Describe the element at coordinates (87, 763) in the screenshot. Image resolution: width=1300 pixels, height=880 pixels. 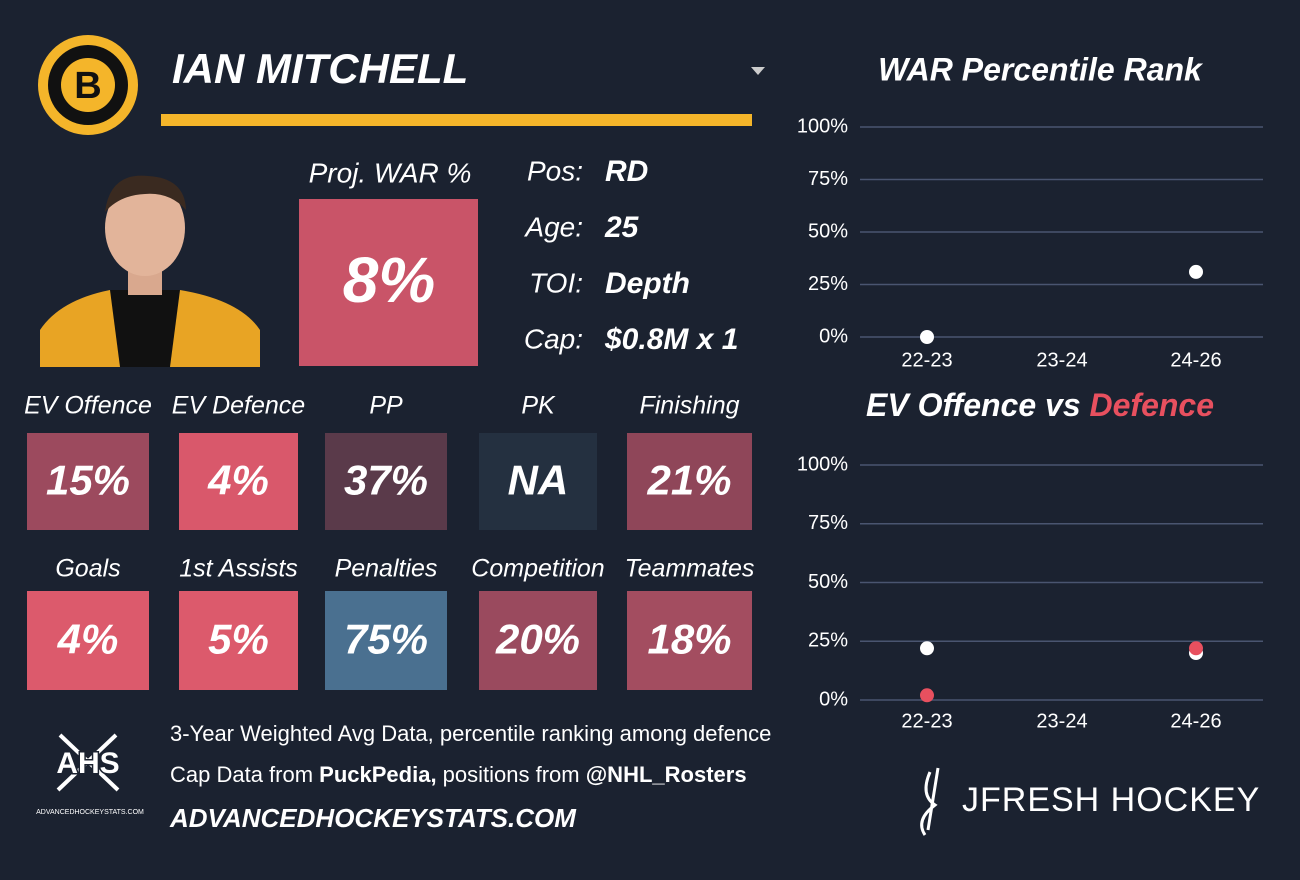
I see `ahs-logo-text: AHS` at that location.